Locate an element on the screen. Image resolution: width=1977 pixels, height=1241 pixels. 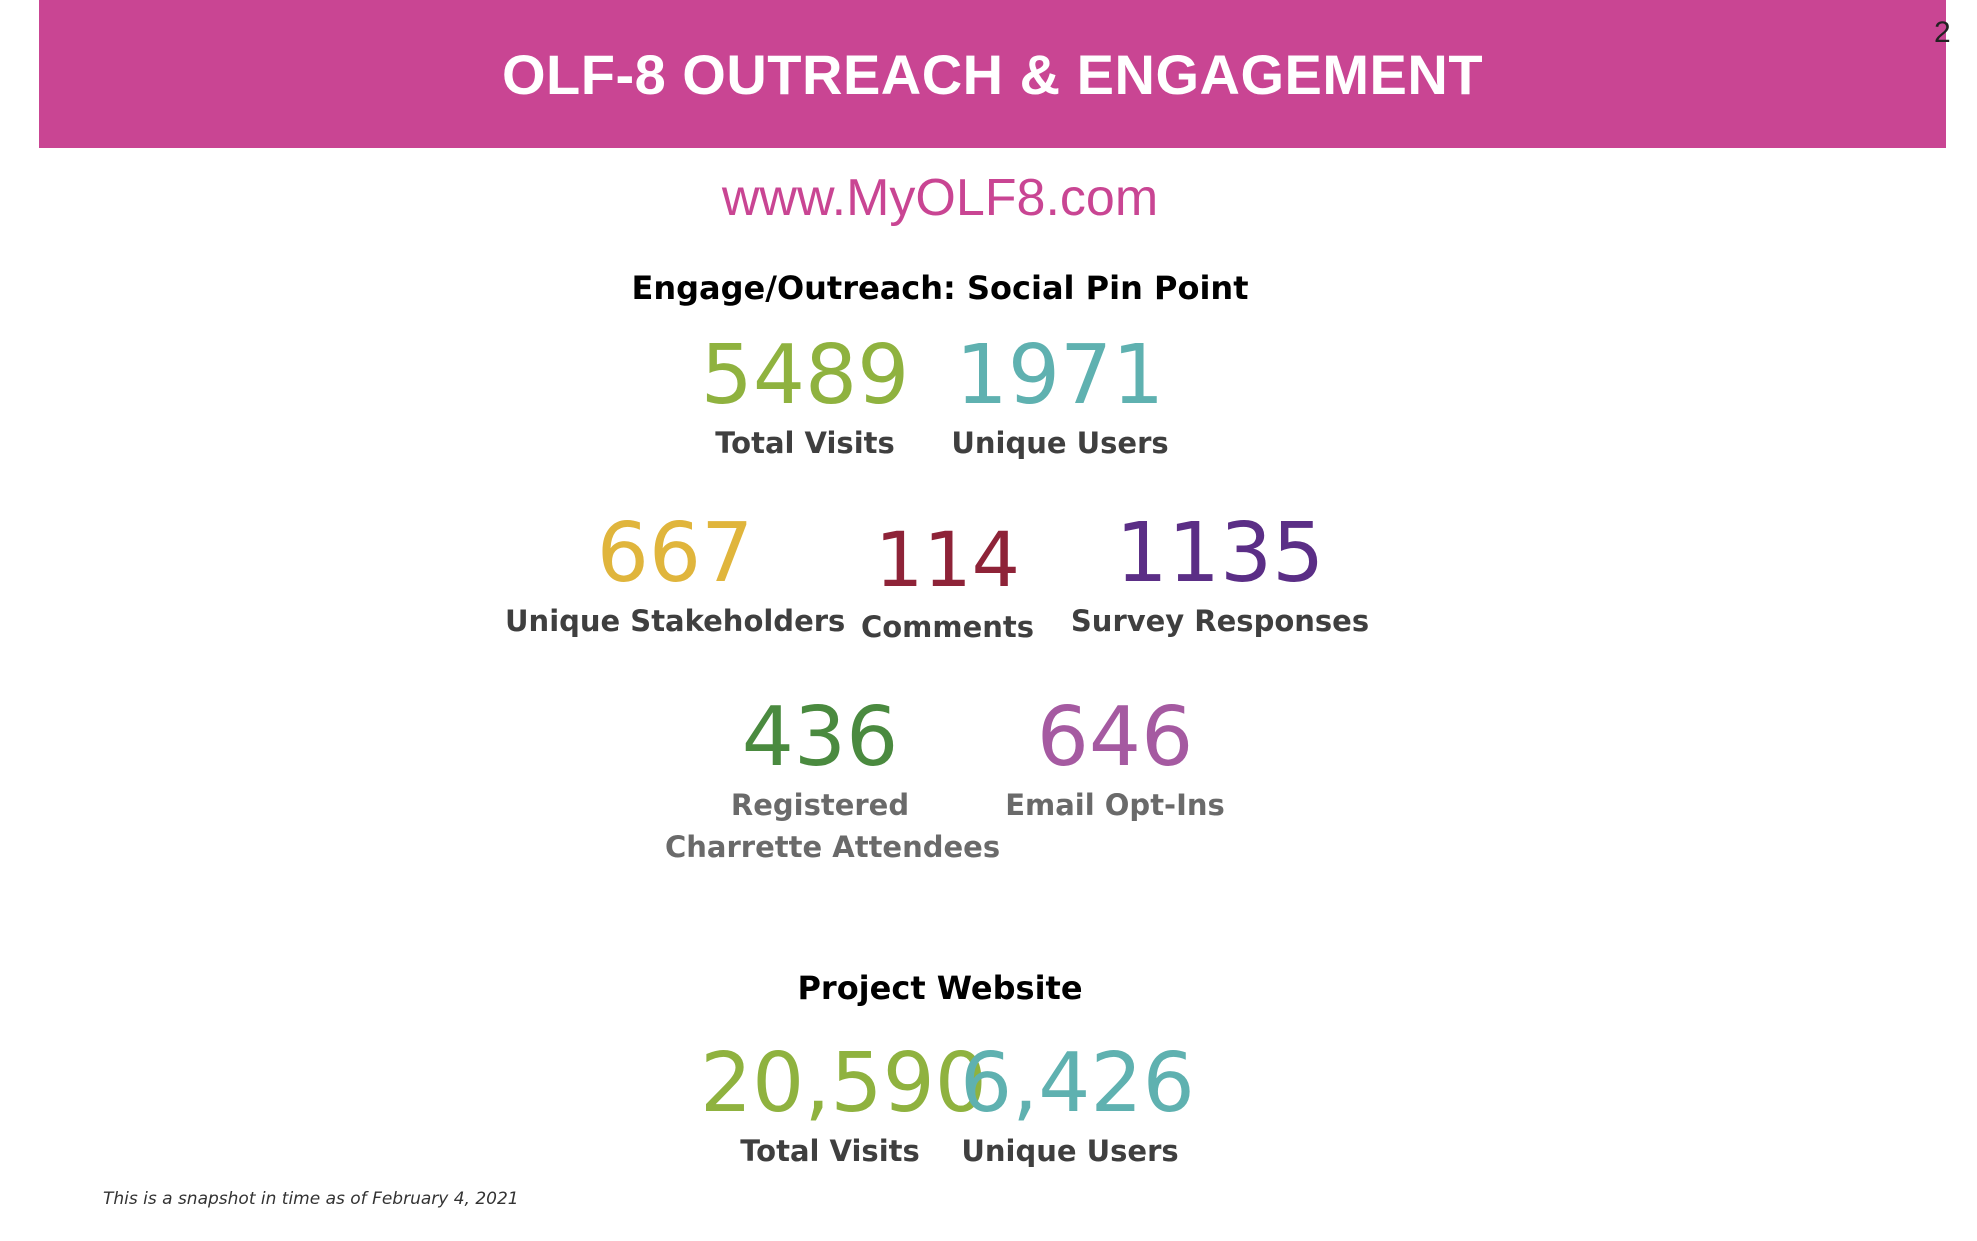
stat-total-visits: 5489 Total Visits is located at coordinates (805, 397).